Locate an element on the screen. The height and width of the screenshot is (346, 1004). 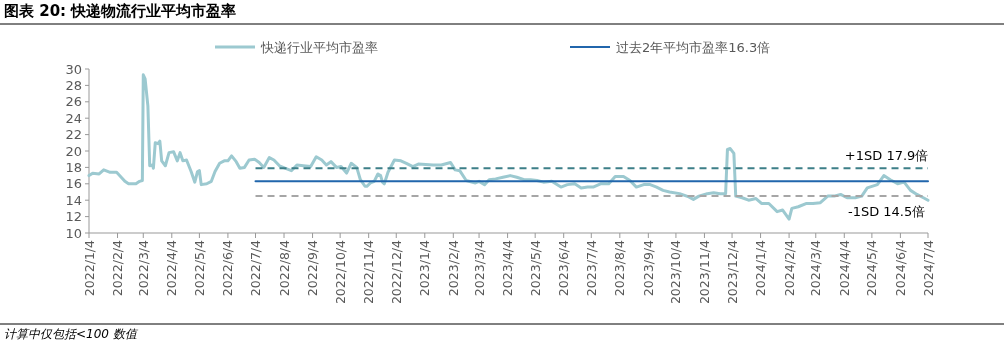
annotation: -1SD 14.5倍 is located at coordinates (886, 212).